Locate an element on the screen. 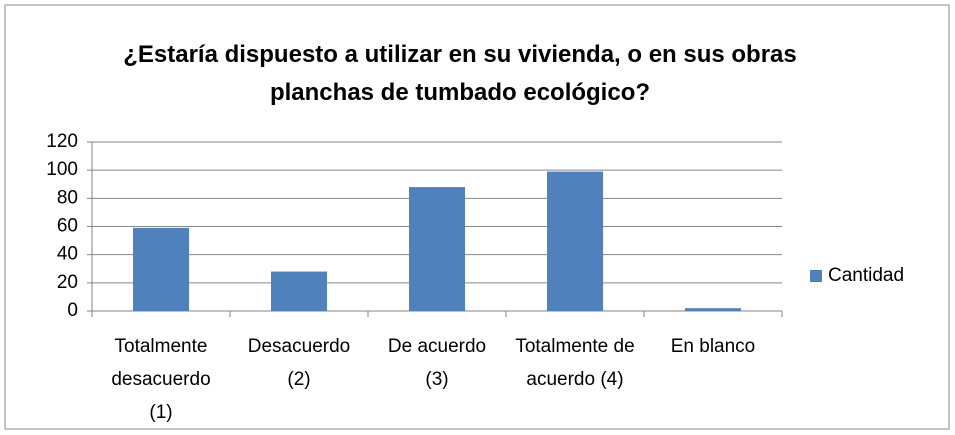 Image resolution: width=955 pixels, height=435 pixels. y-tick-label: 120 is located at coordinates (62, 141).